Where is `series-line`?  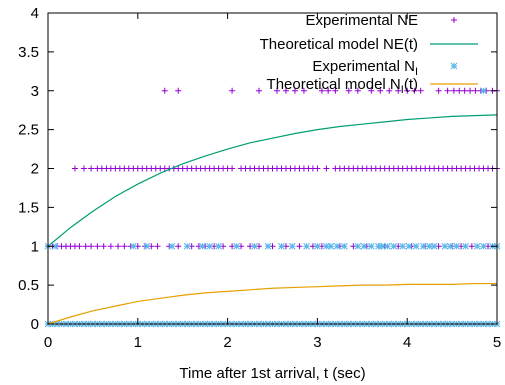 series-line is located at coordinates (272, 303).